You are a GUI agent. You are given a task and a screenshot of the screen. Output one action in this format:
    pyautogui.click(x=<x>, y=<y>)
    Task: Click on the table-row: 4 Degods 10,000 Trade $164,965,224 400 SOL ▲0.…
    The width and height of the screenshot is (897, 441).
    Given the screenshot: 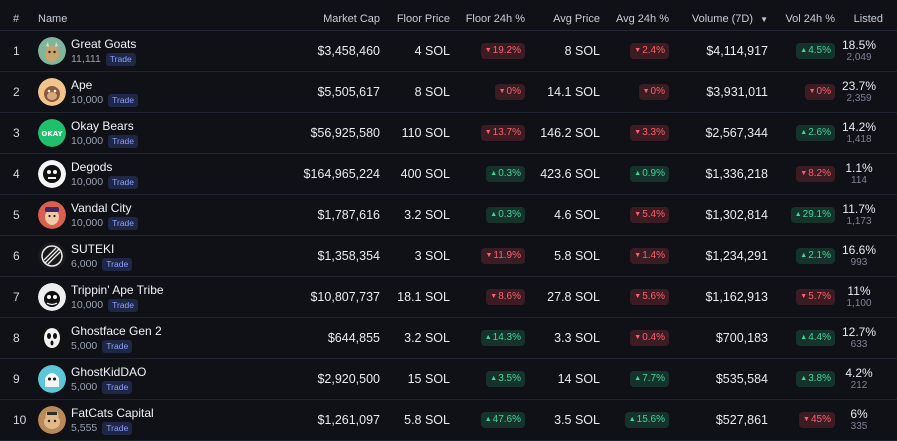 What is the action you would take?
    pyautogui.click(x=448, y=174)
    